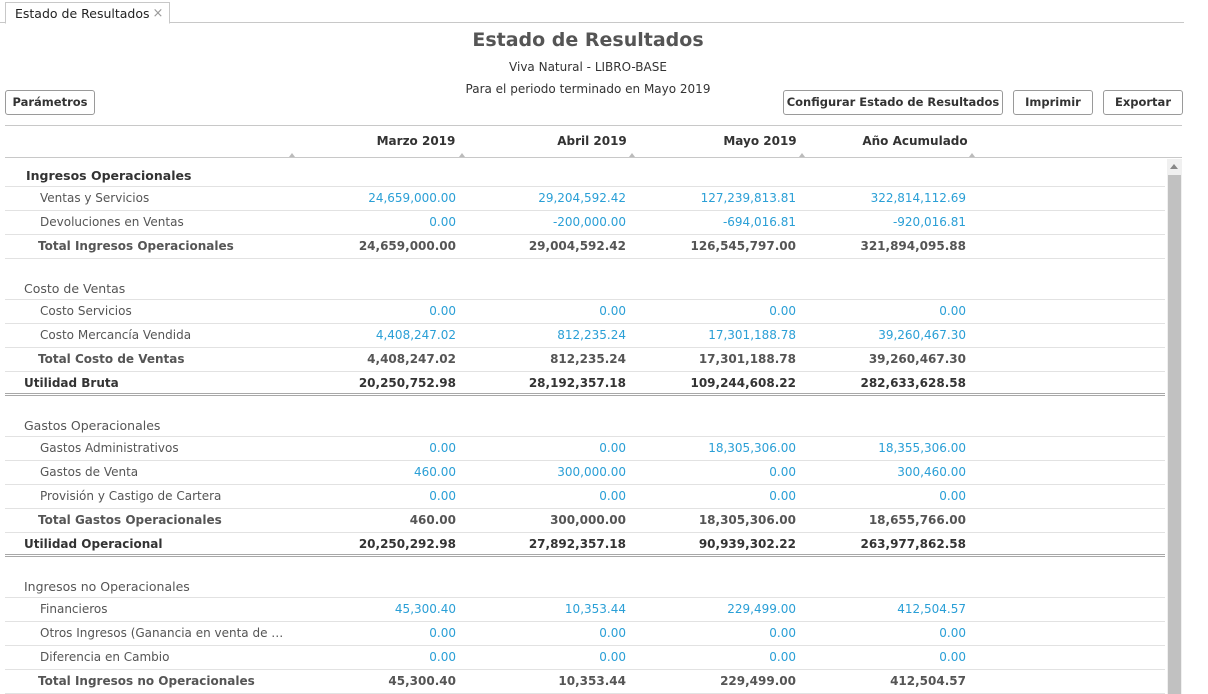  Describe the element at coordinates (913, 544) in the screenshot. I see `cell-value: 263,977,862.58` at that location.